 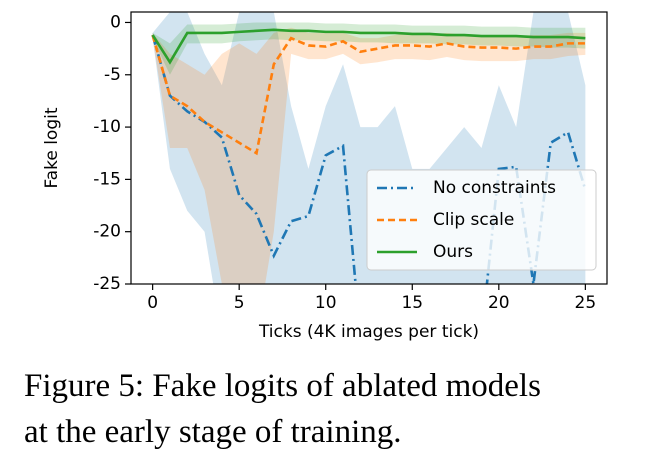 What do you see at coordinates (586, 303) in the screenshot?
I see `x-tick-label: 25` at bounding box center [586, 303].